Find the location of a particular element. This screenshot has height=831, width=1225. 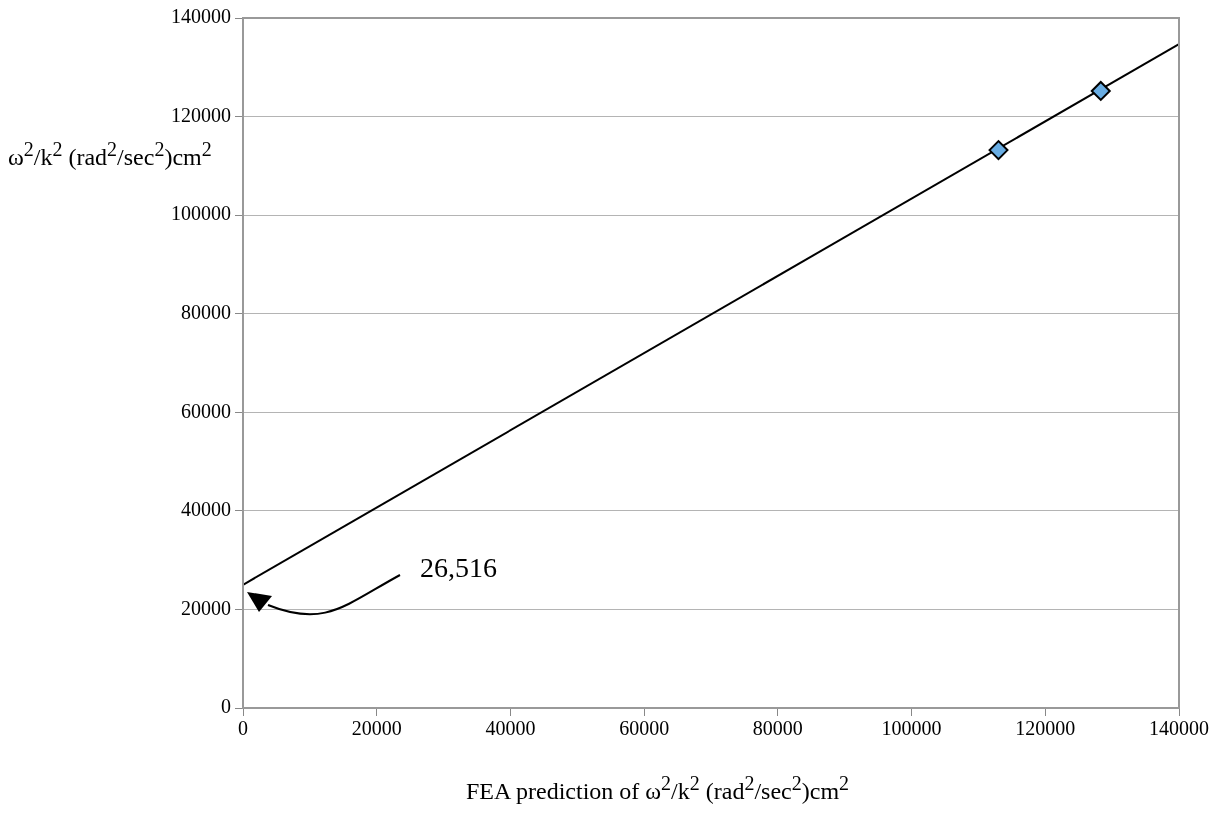

y-tick-label: 100000 is located at coordinates (201, 213).